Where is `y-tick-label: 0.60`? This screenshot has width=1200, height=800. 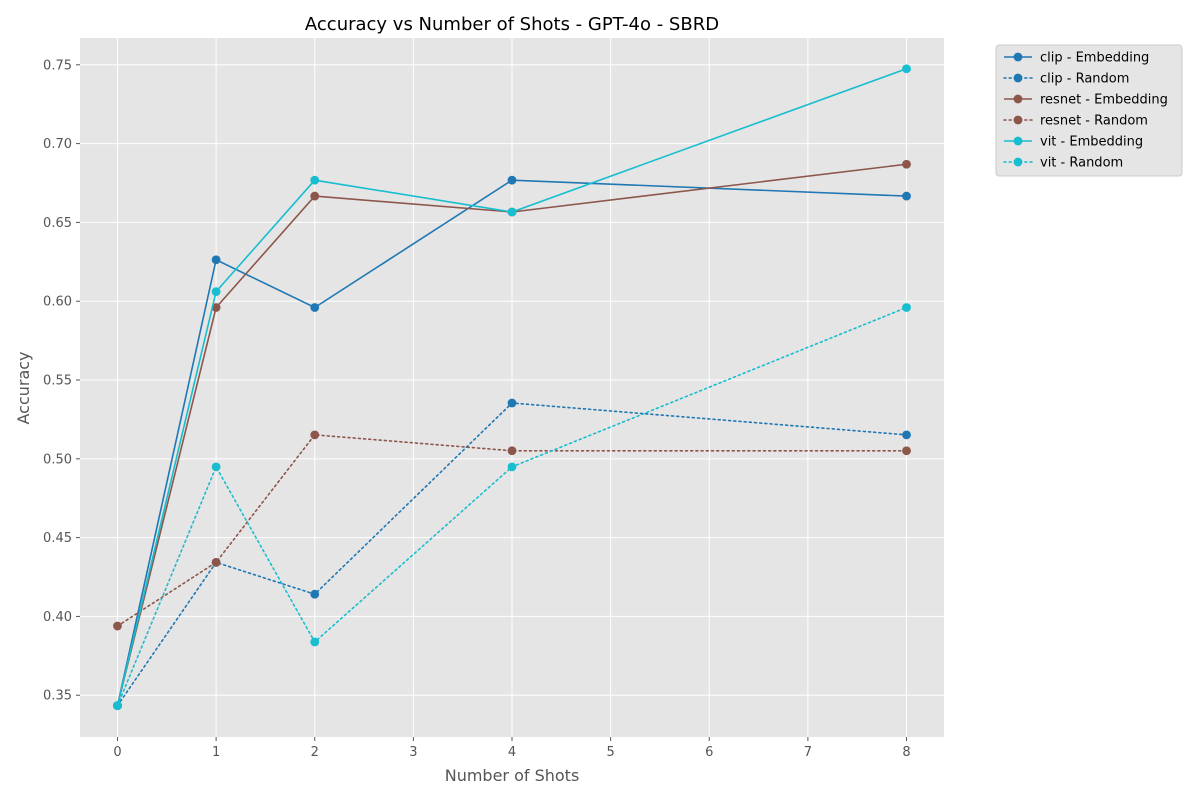
y-tick-label: 0.60 is located at coordinates (57, 302).